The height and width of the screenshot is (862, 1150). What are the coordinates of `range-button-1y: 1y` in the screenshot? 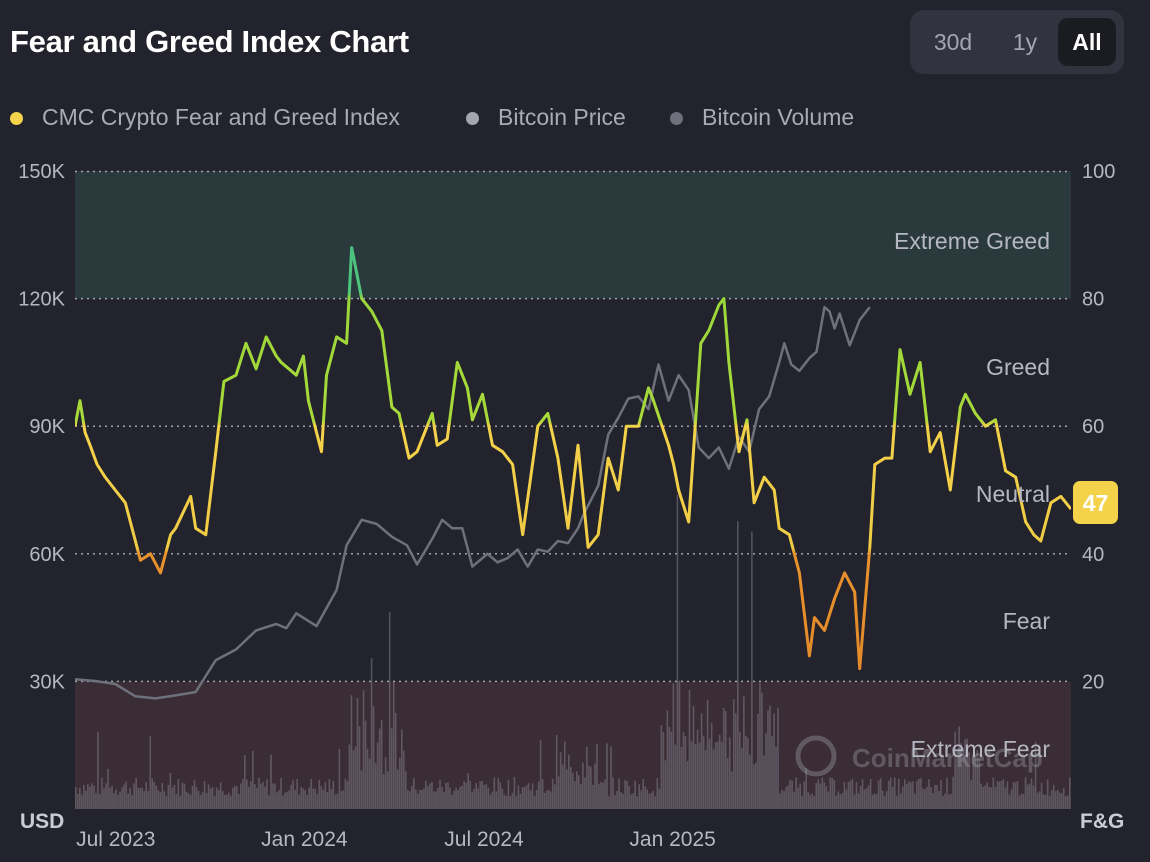 It's located at (1025, 42).